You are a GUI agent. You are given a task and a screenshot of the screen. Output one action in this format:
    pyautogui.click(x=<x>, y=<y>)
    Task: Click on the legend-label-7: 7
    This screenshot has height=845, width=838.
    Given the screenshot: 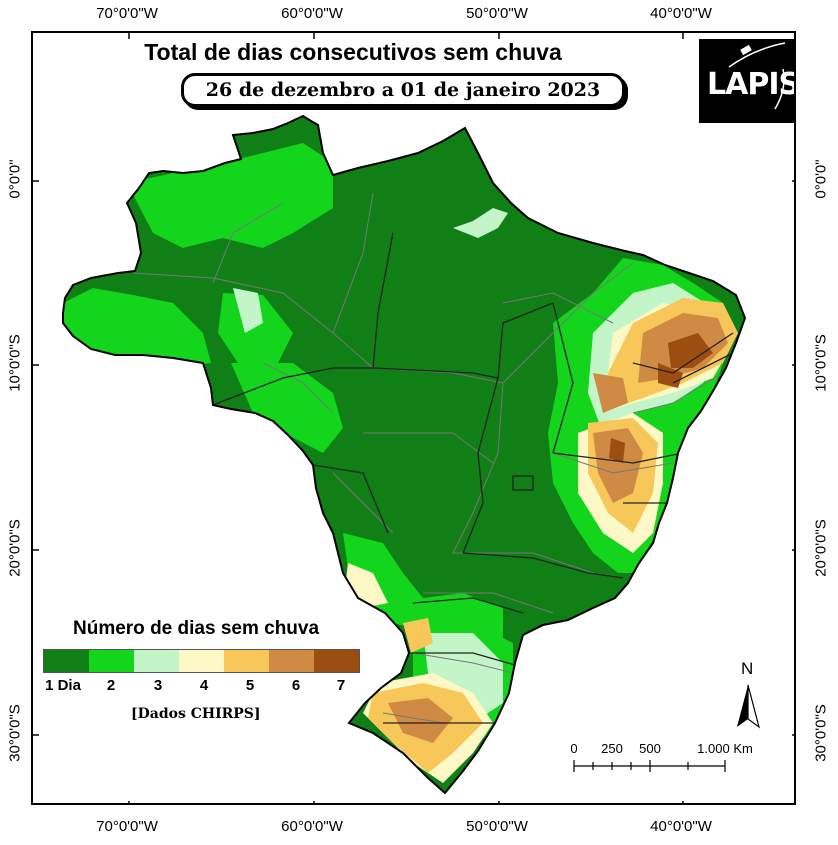 What is the action you would take?
    pyautogui.click(x=341, y=685)
    